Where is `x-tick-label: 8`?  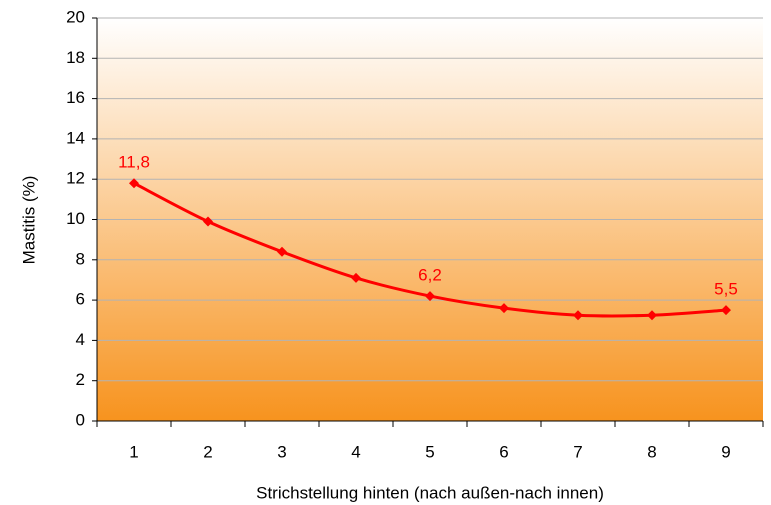 x-tick-label: 8 is located at coordinates (651, 451).